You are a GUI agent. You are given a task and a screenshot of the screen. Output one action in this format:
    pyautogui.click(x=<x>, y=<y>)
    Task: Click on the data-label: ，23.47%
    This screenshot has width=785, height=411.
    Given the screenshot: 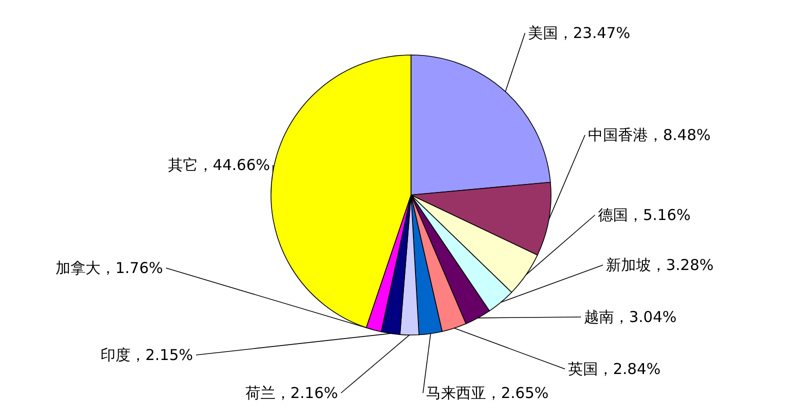 What is the action you would take?
    pyautogui.click(x=594, y=33)
    